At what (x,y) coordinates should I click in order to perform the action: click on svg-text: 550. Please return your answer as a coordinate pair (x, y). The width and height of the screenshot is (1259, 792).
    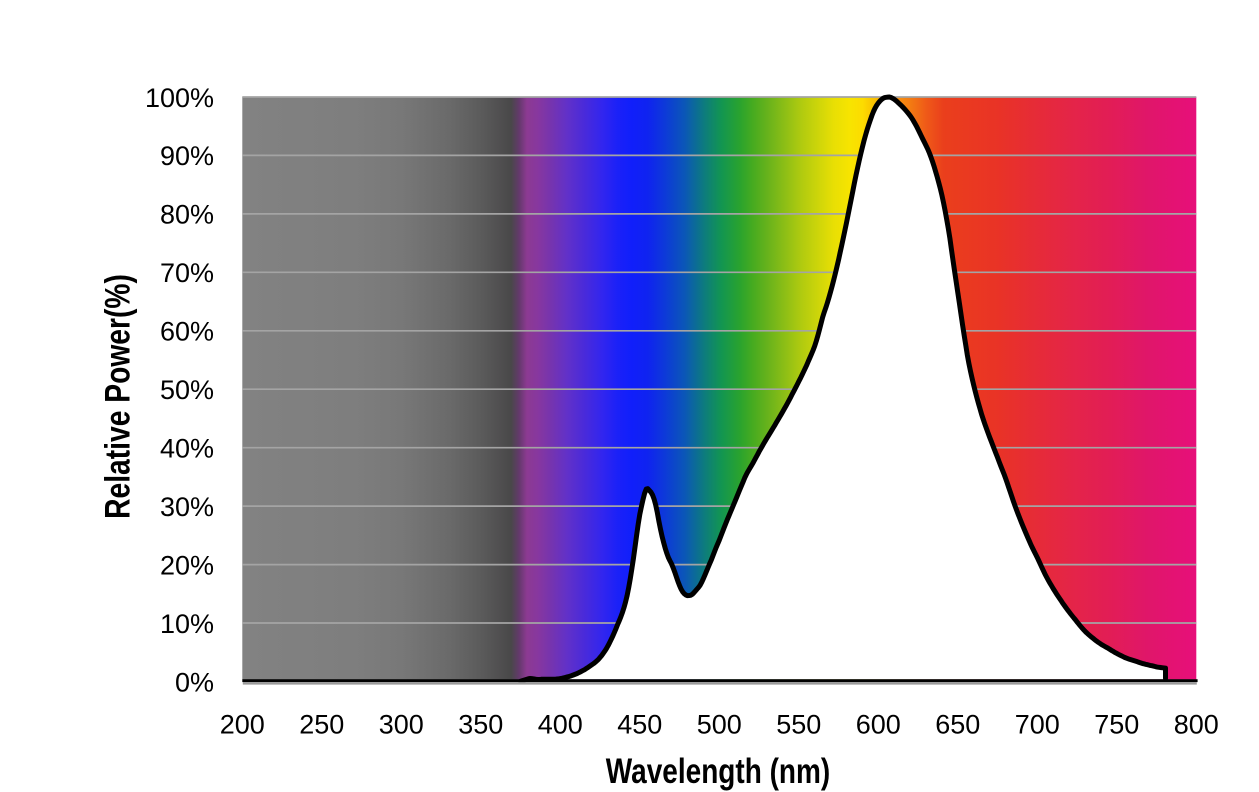
    Looking at the image, I should click on (798, 725).